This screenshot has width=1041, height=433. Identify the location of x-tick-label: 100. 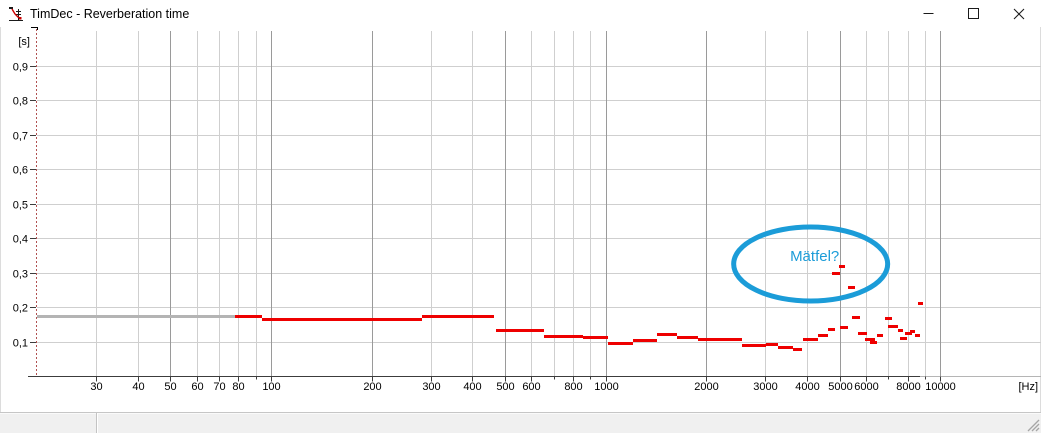
(271, 387).